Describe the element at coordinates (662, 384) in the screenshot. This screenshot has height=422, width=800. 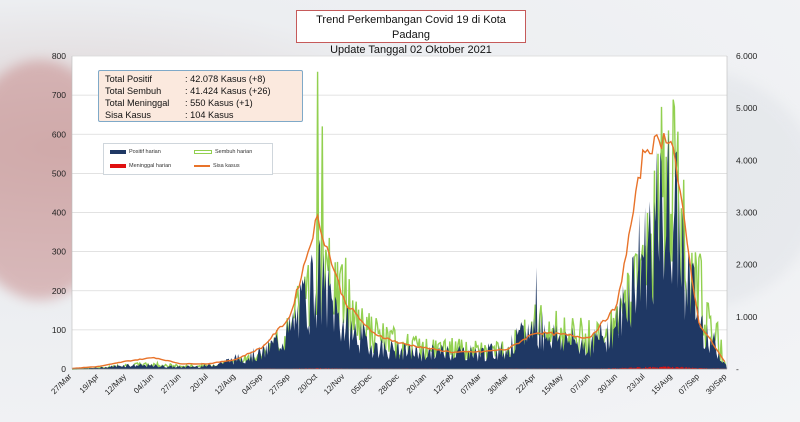
I see `x-tick-label: 15/Aug` at that location.